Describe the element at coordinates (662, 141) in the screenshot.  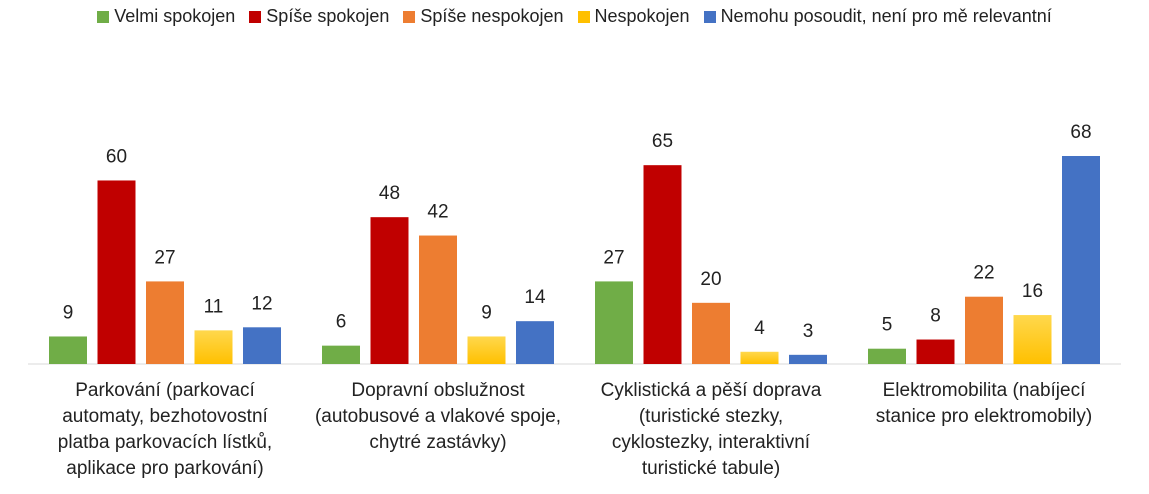
I see `data-label: 65` at that location.